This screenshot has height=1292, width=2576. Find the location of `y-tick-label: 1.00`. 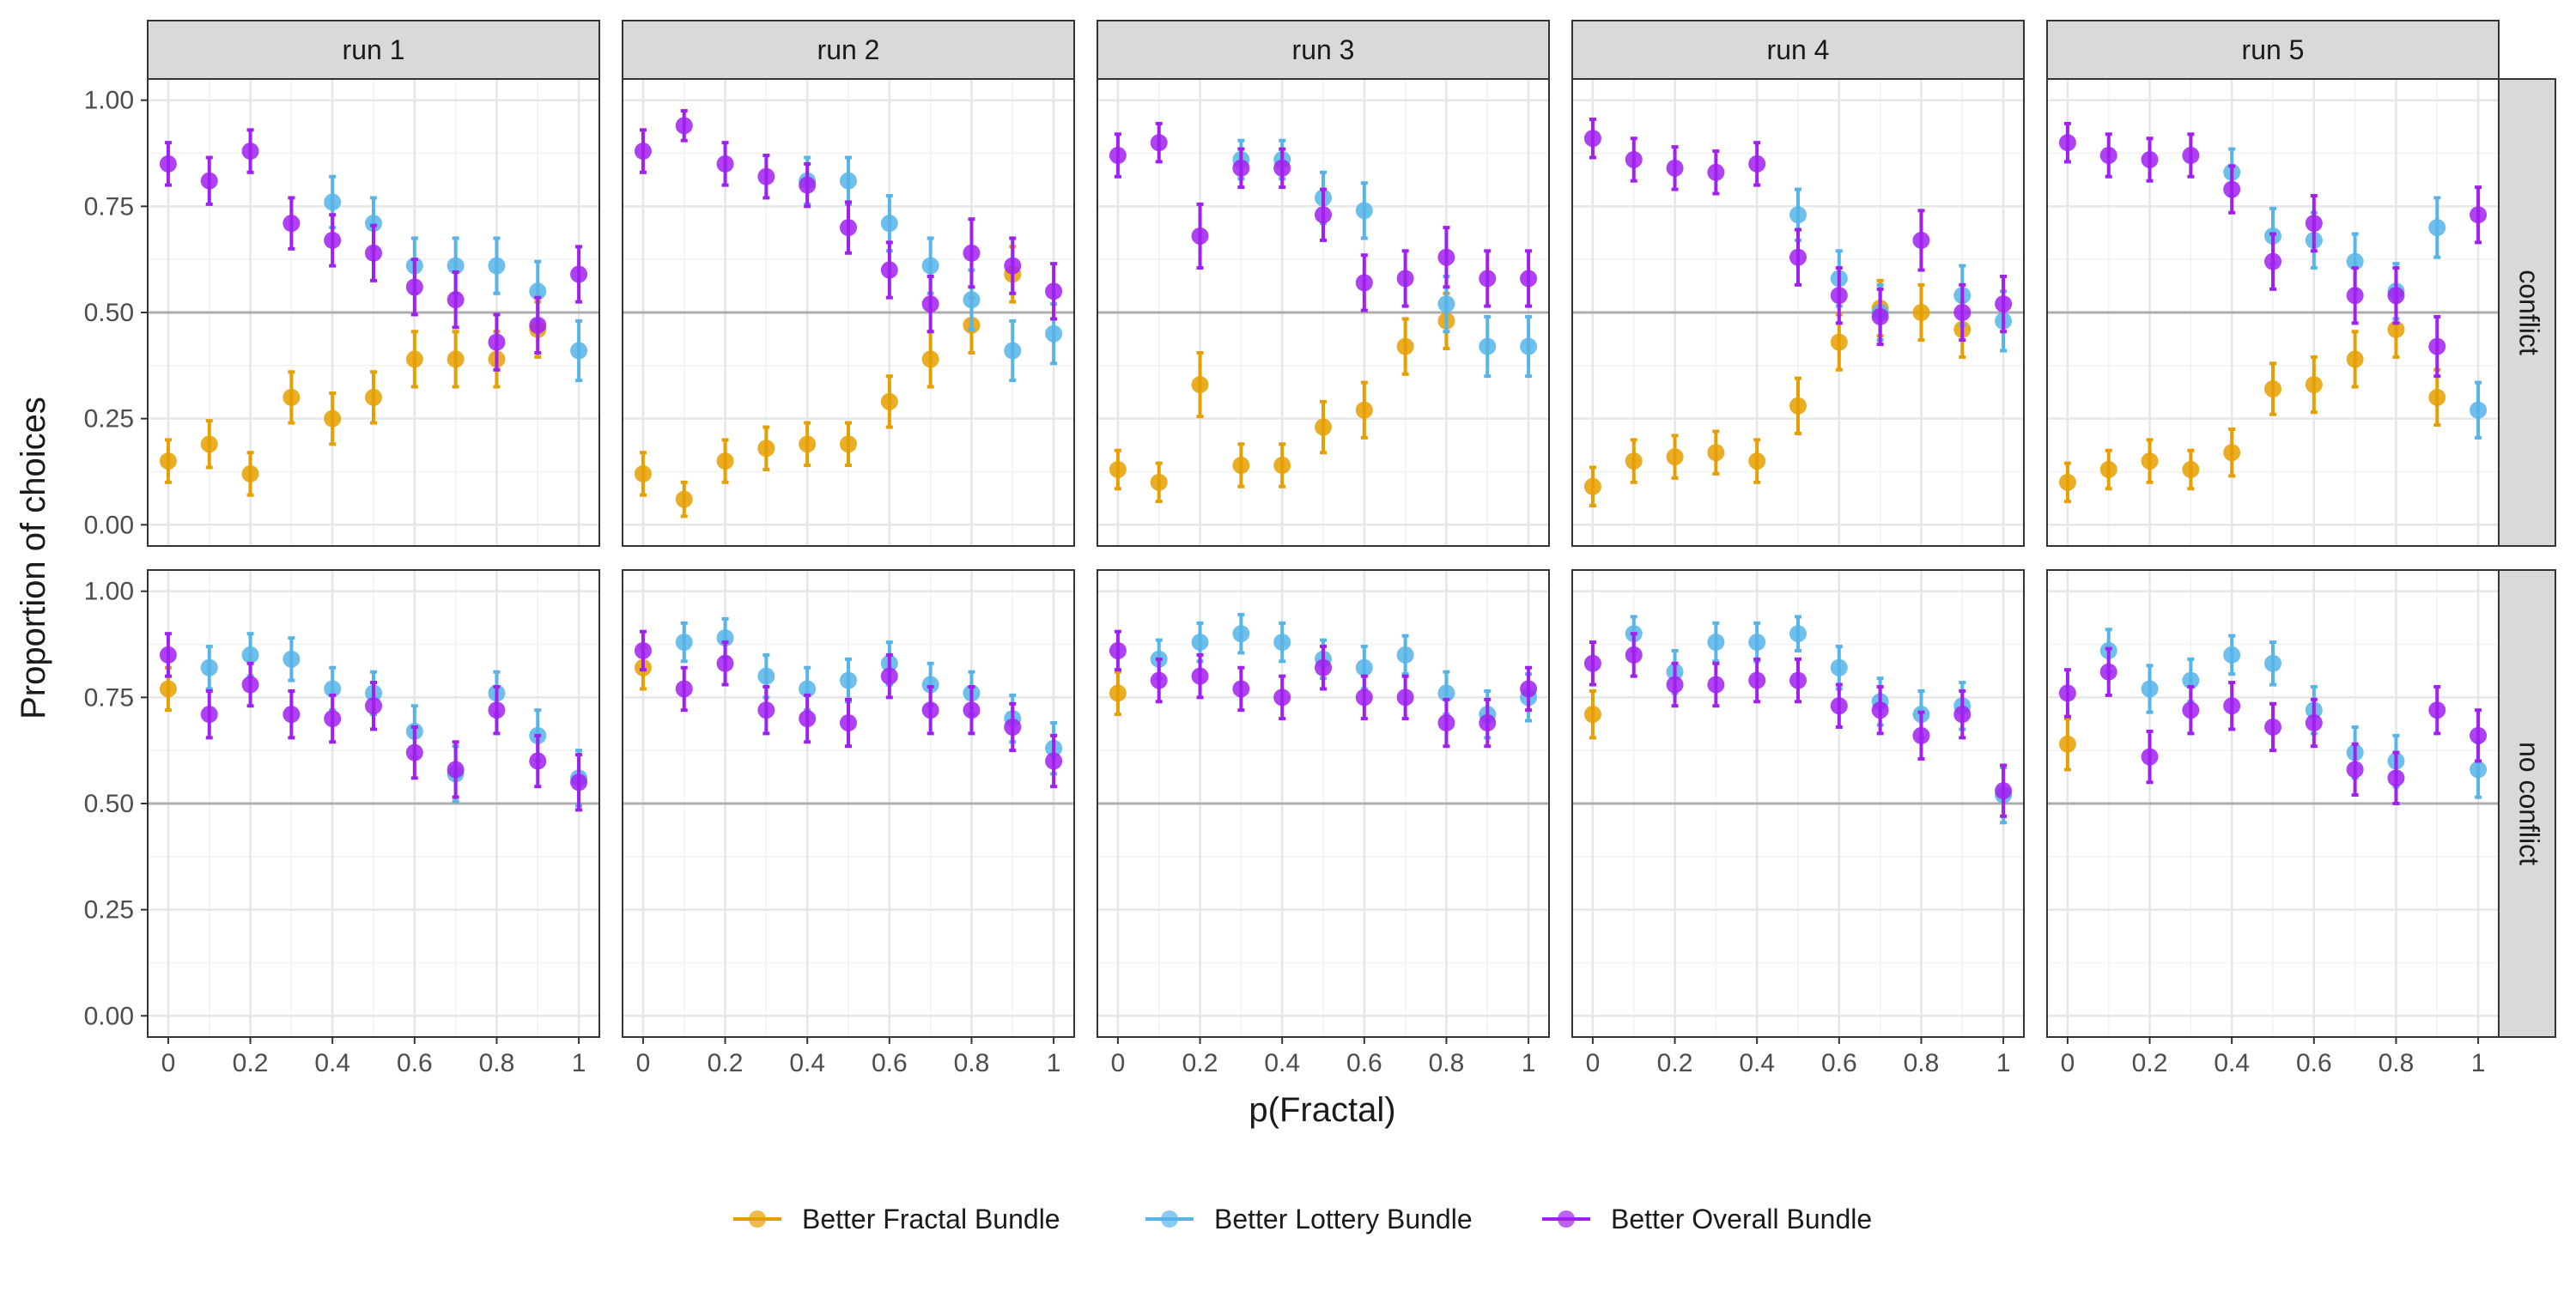

y-tick-label: 1.00 is located at coordinates (109, 592).